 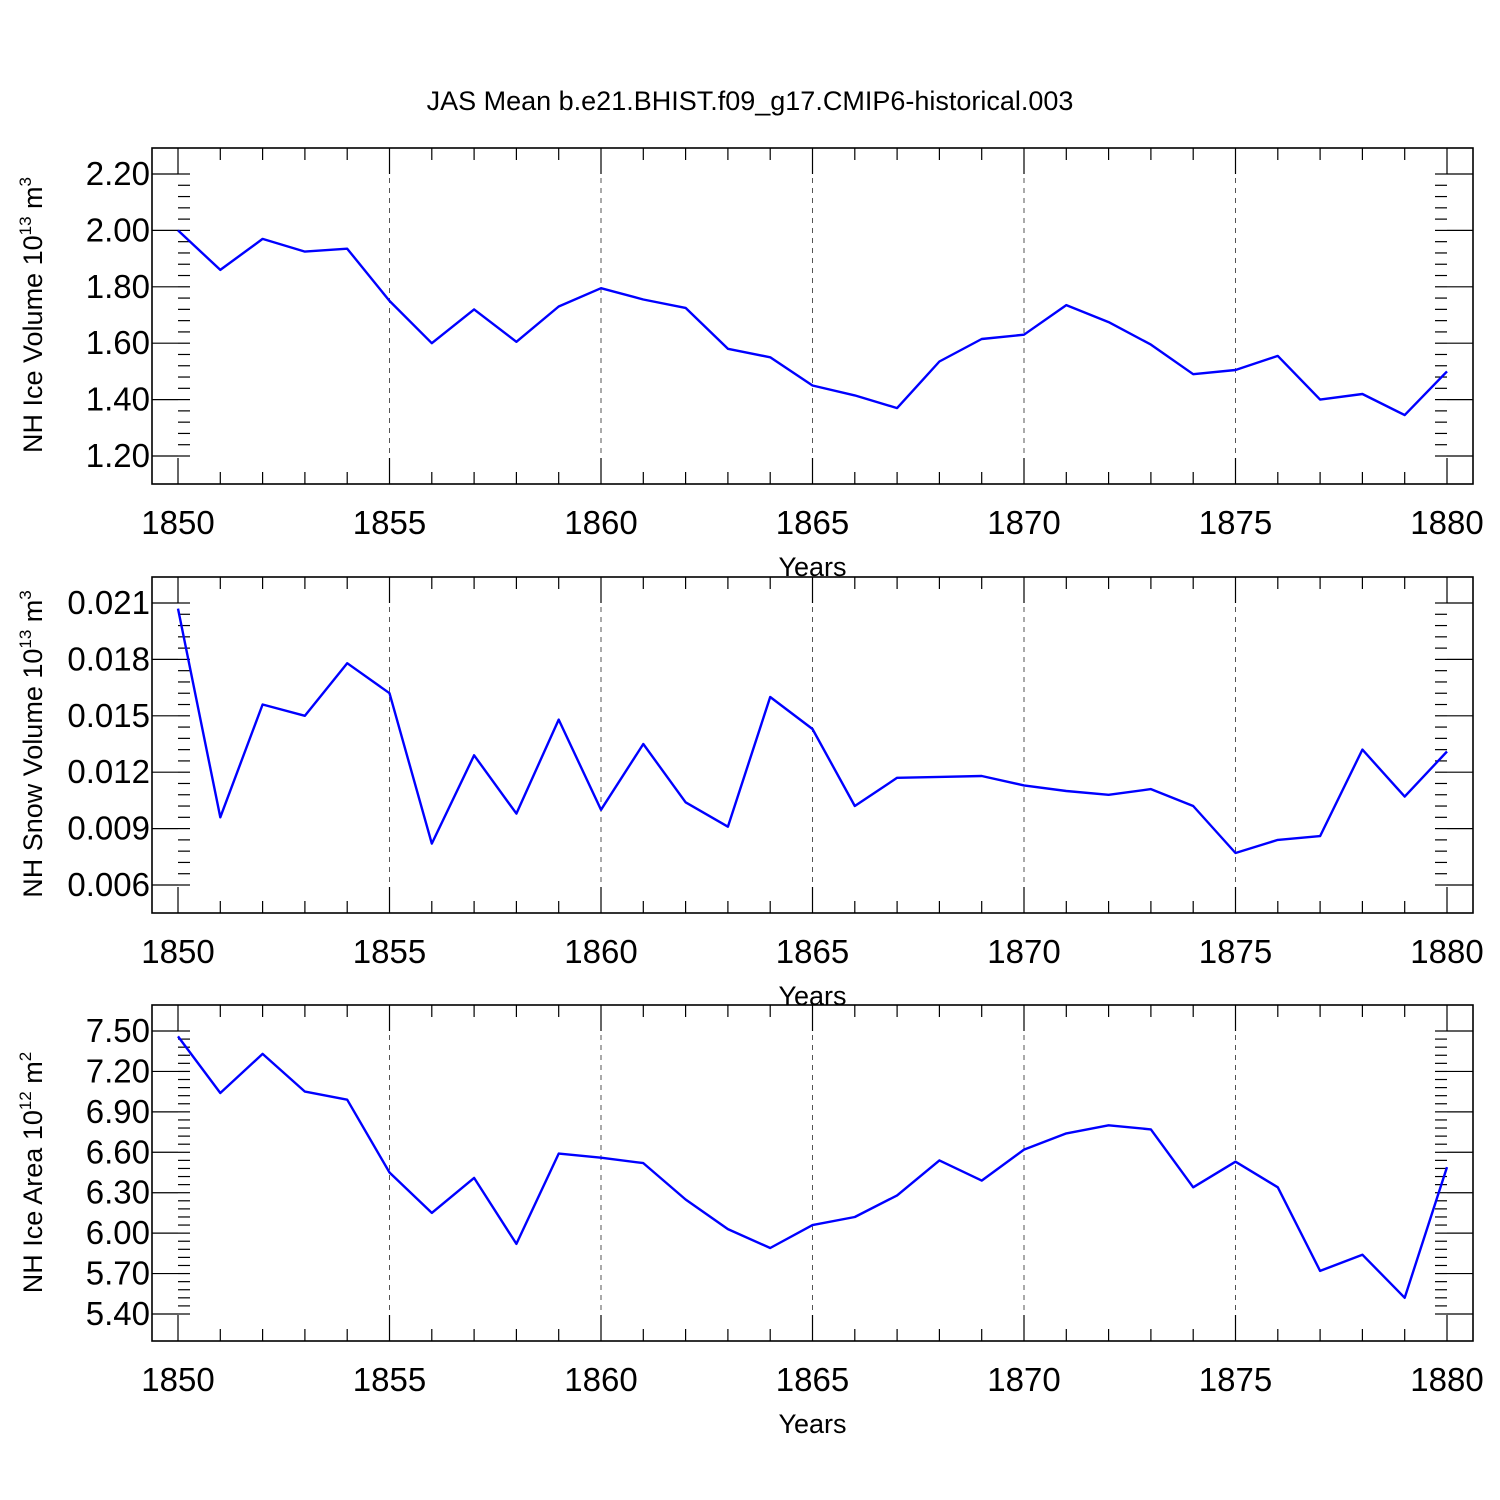 I want to click on snow-volume-x-tick-label: 1850, so click(x=177, y=951).